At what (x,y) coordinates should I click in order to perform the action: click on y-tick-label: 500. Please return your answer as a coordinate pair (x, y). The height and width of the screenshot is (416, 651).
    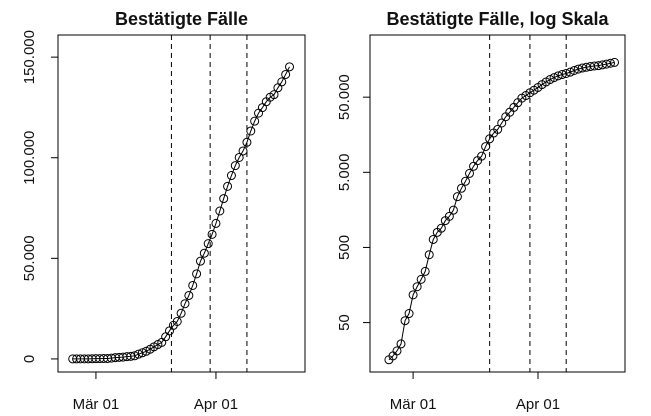
    Looking at the image, I should click on (344, 247).